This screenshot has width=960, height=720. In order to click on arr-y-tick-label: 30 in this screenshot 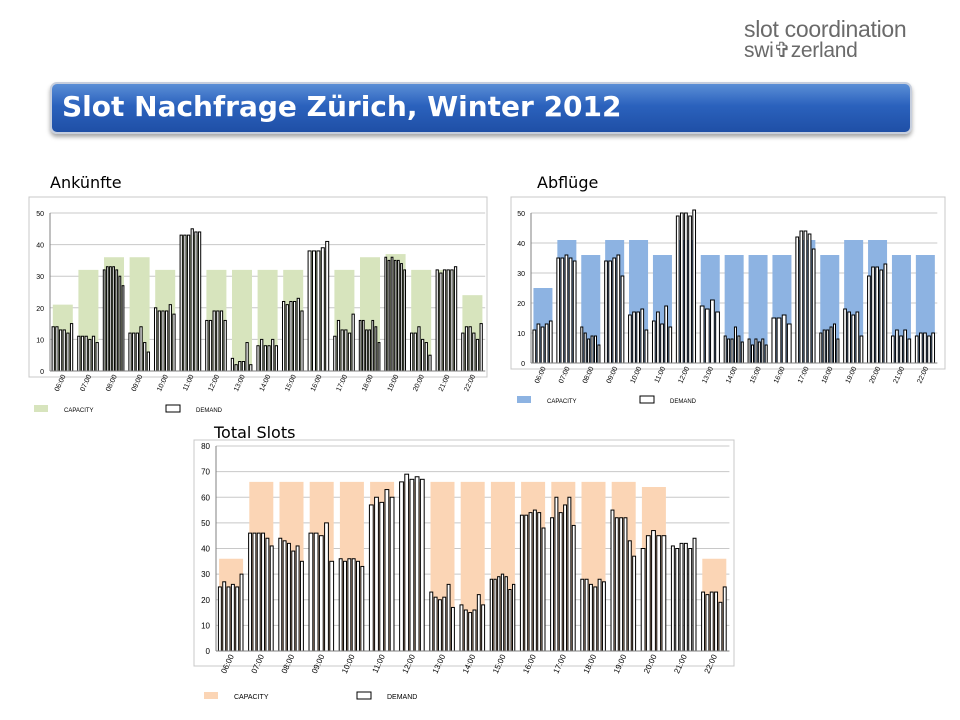, I will do `click(40, 277)`.